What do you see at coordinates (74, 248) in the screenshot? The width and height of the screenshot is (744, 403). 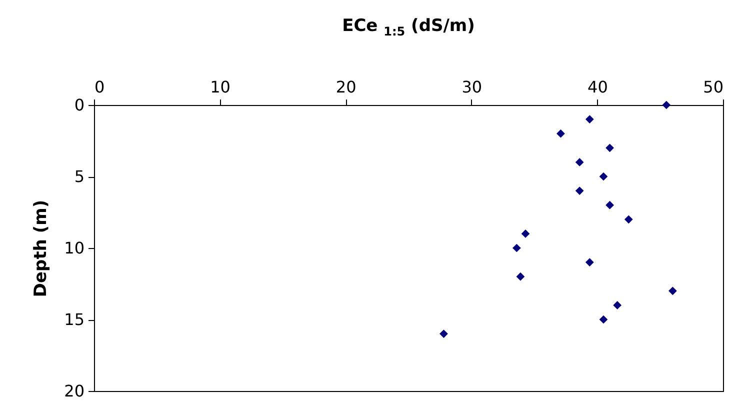 I see `y-tick-label: 10` at bounding box center [74, 248].